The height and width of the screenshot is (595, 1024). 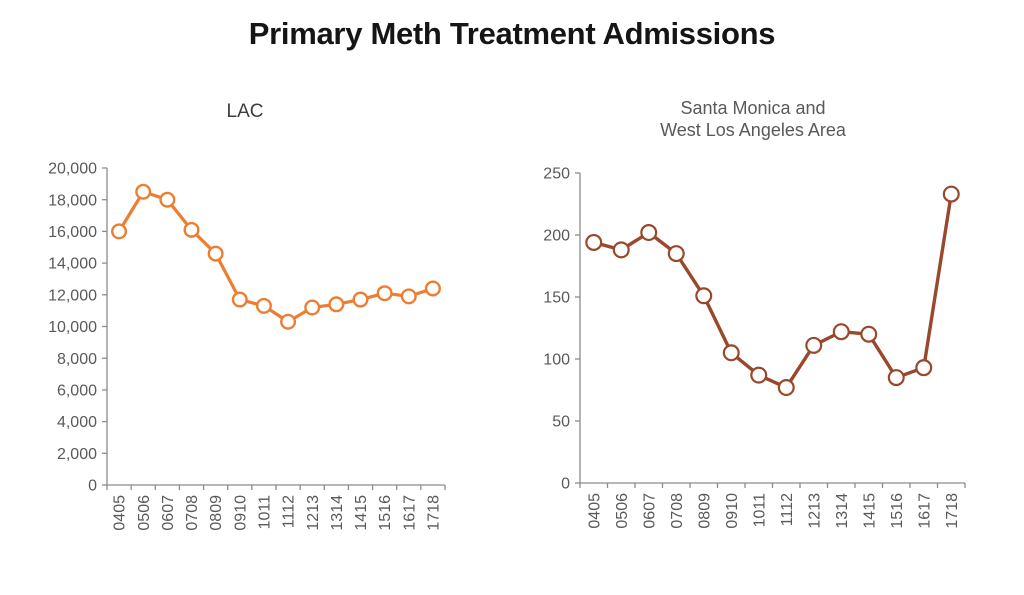 What do you see at coordinates (77, 422) in the screenshot?
I see `y-tick-label: 4,000` at bounding box center [77, 422].